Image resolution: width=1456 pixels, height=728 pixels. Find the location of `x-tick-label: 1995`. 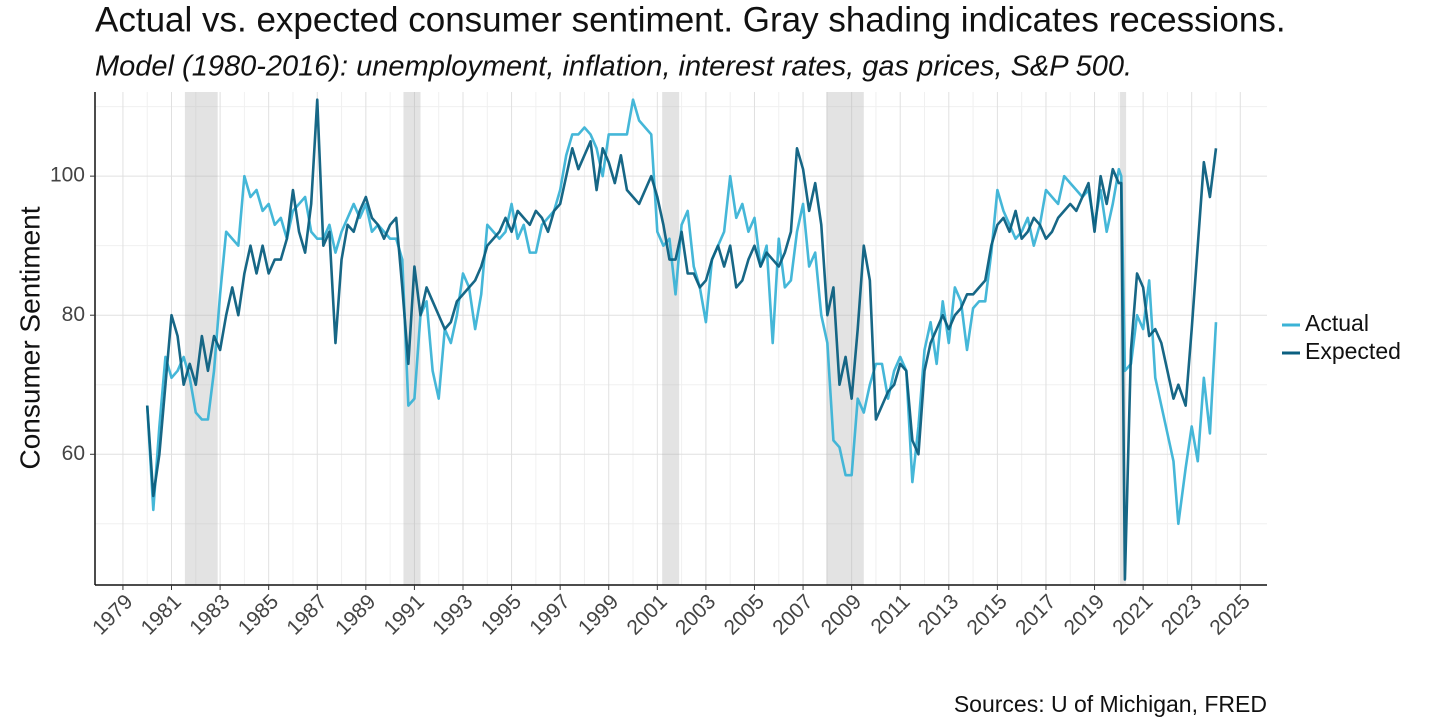

x-tick-label: 1995 is located at coordinates (501, 614).